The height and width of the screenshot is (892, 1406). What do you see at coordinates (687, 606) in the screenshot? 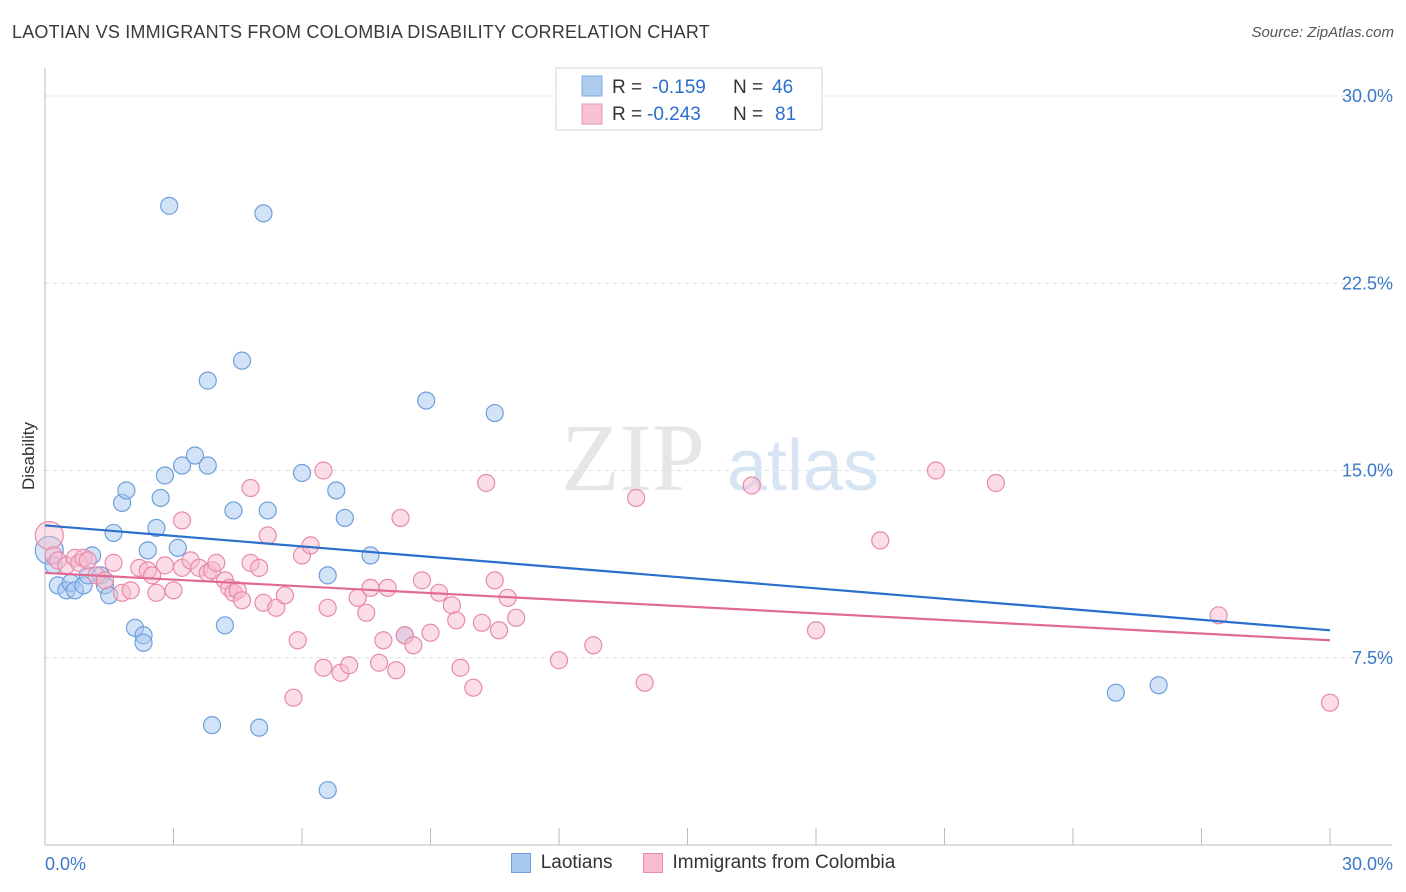
I see `trend-line-colombia` at bounding box center [687, 606].